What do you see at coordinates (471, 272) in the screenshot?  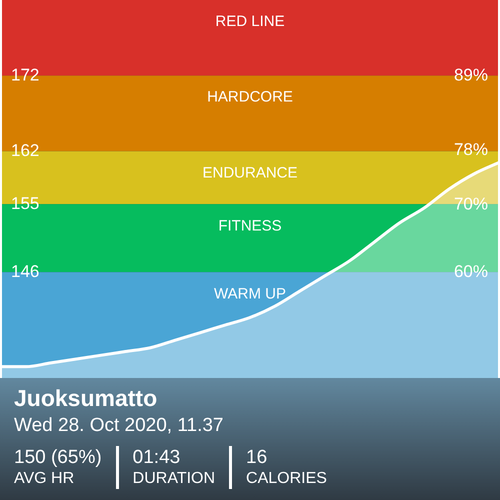 I see `y2-tick-label: 60%` at bounding box center [471, 272].